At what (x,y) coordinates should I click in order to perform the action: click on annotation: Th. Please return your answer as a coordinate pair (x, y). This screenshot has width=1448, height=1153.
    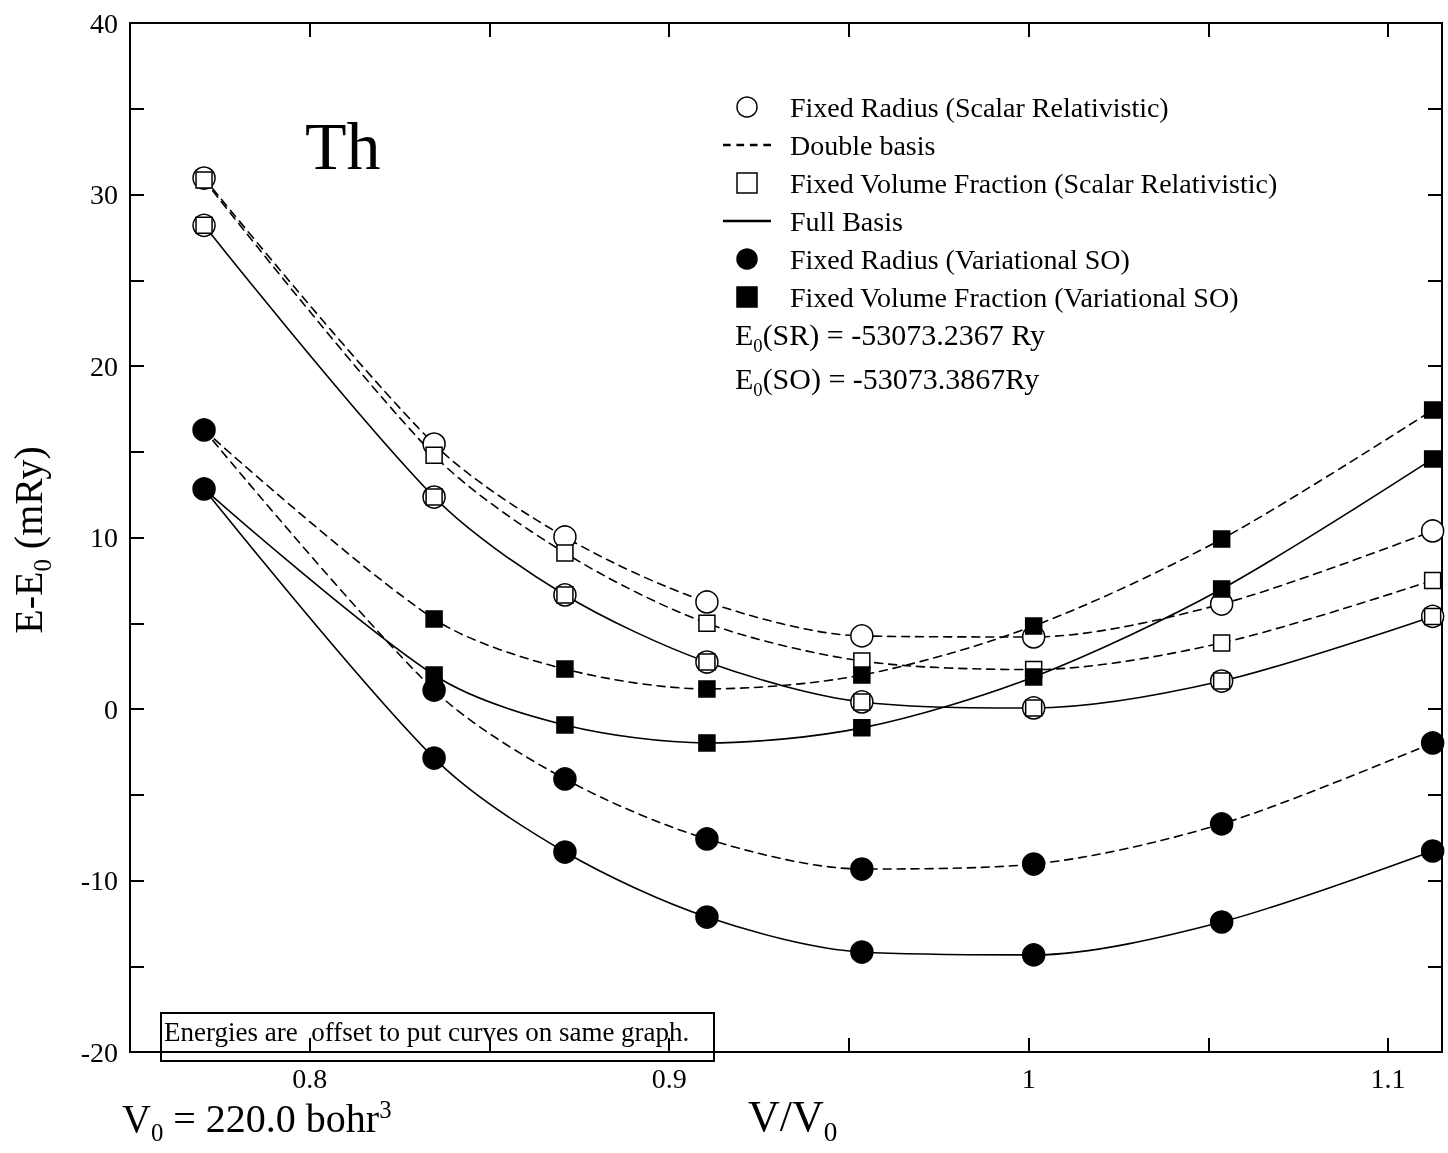
    Looking at the image, I should click on (343, 146).